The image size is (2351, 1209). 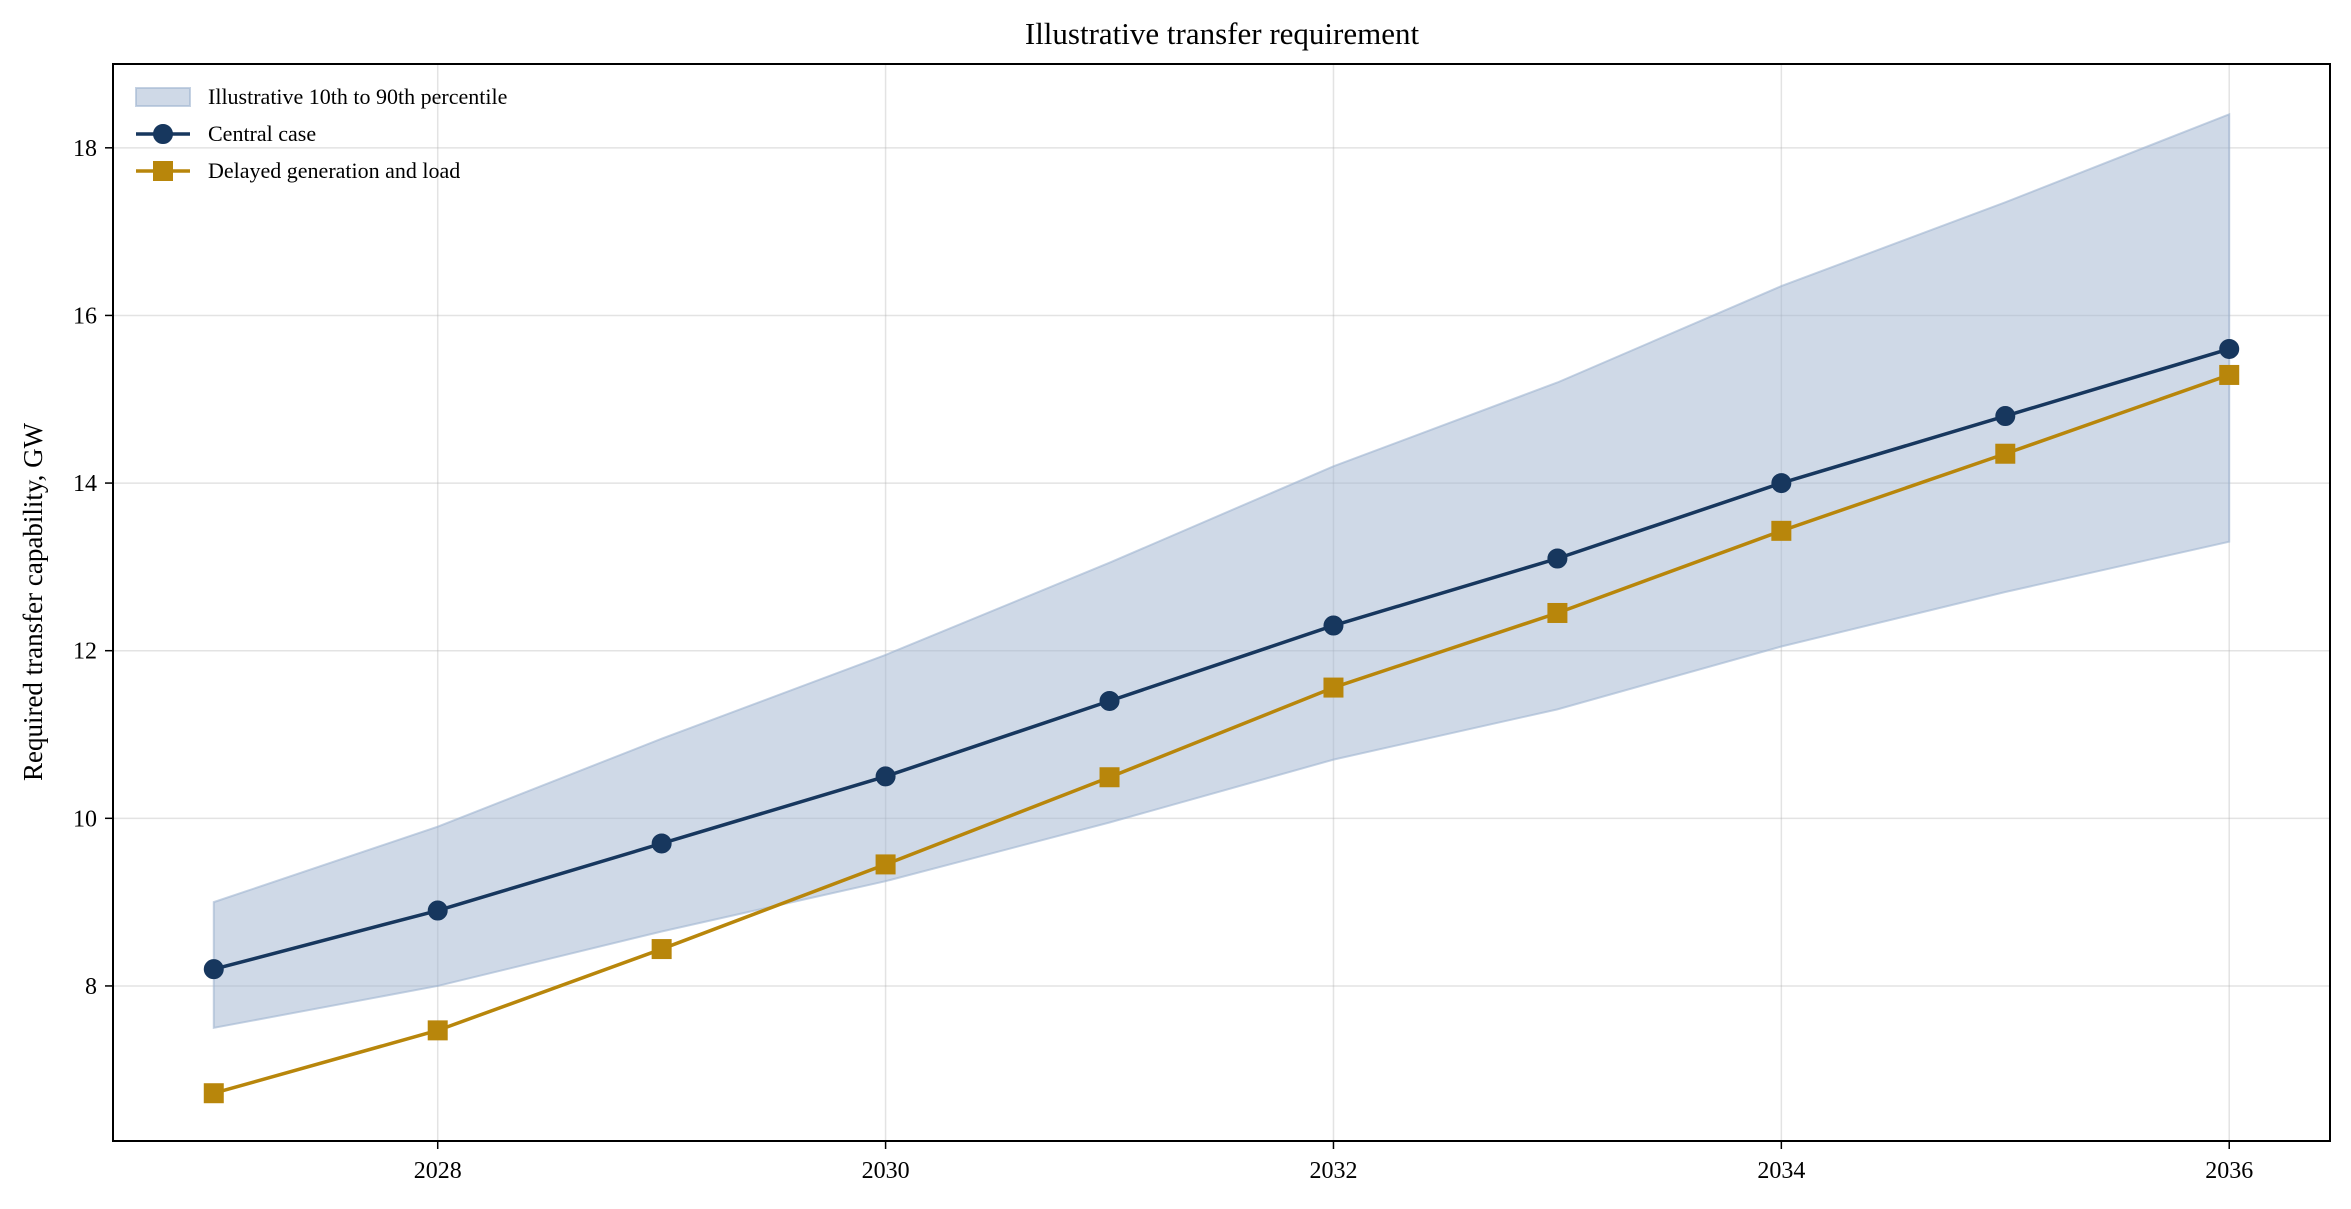 I want to click on x-tick-label: 2030, so click(x=886, y=1171).